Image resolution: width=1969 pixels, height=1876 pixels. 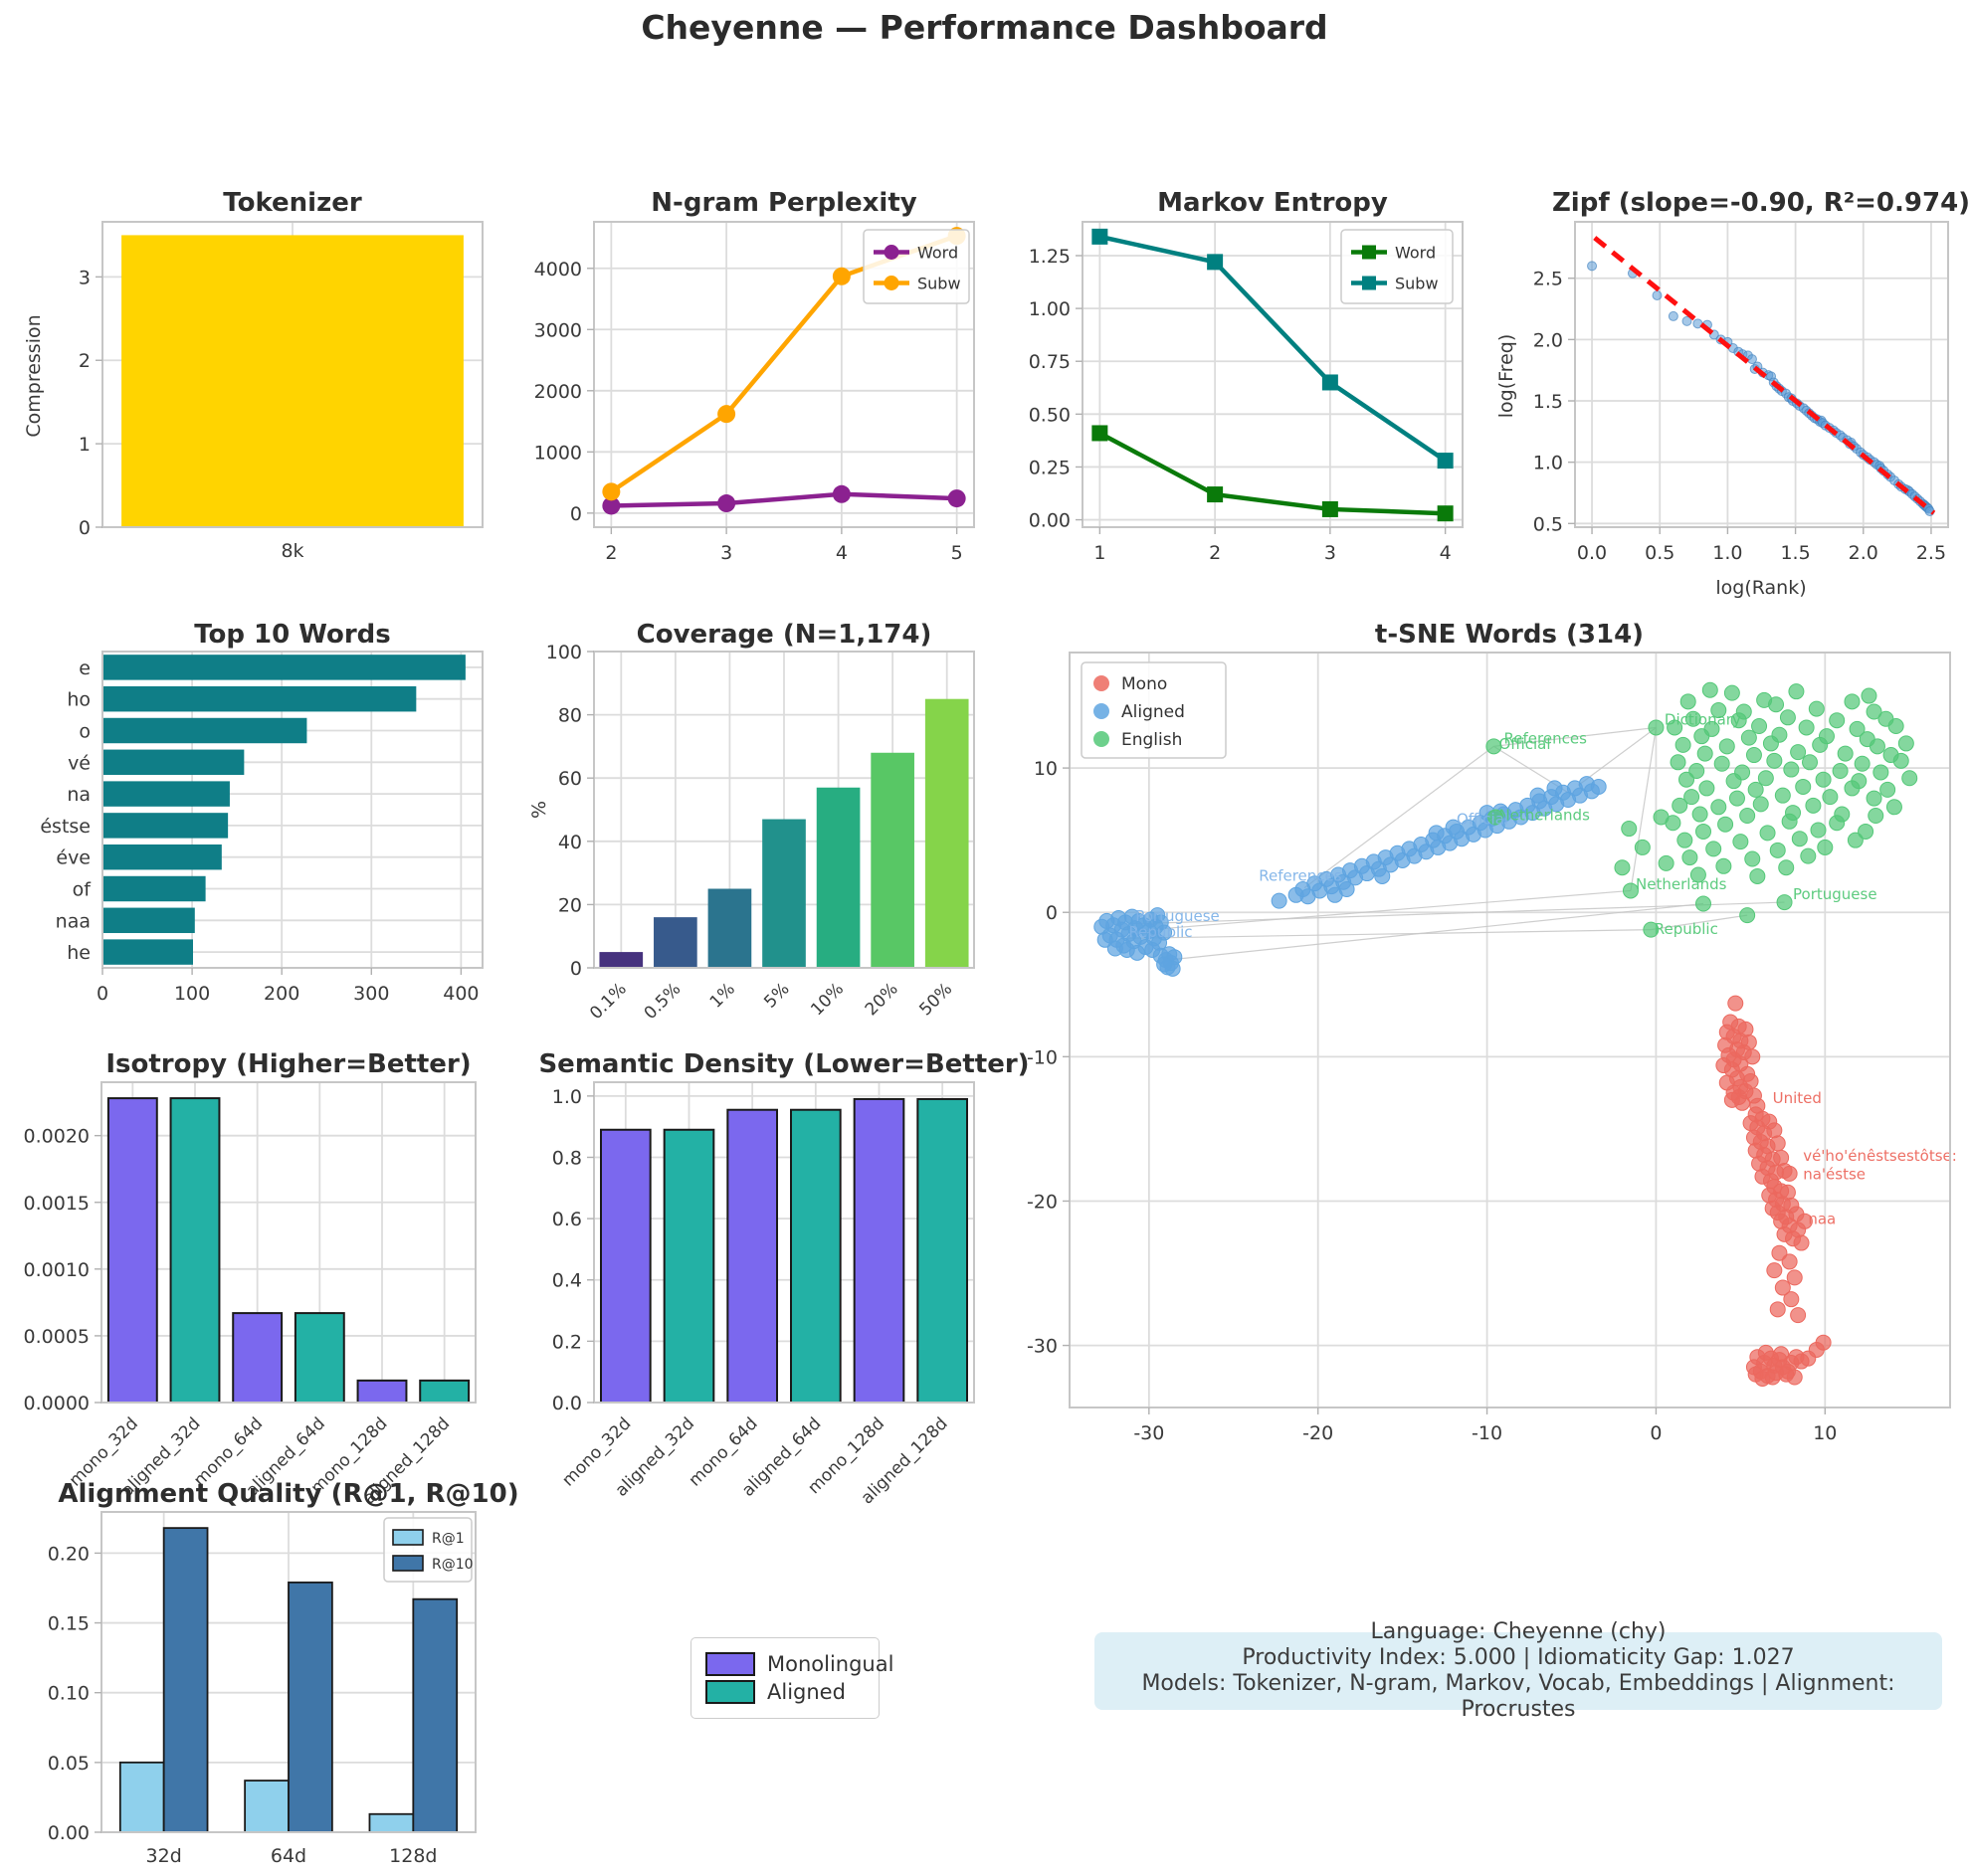 What do you see at coordinates (1825, 1433) in the screenshot?
I see `svg-text: 10` at bounding box center [1825, 1433].